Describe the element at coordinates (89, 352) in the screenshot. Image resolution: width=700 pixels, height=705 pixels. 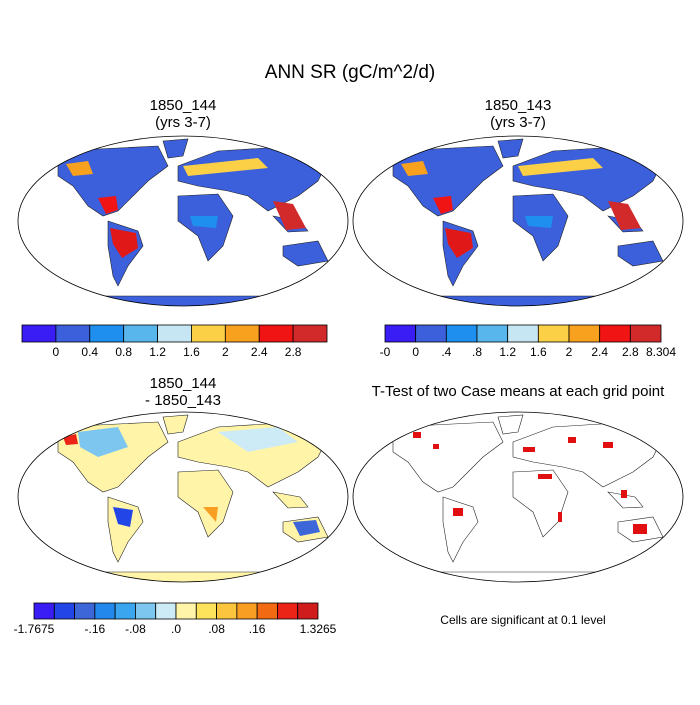
I see `colorbar-label: 0.4` at that location.